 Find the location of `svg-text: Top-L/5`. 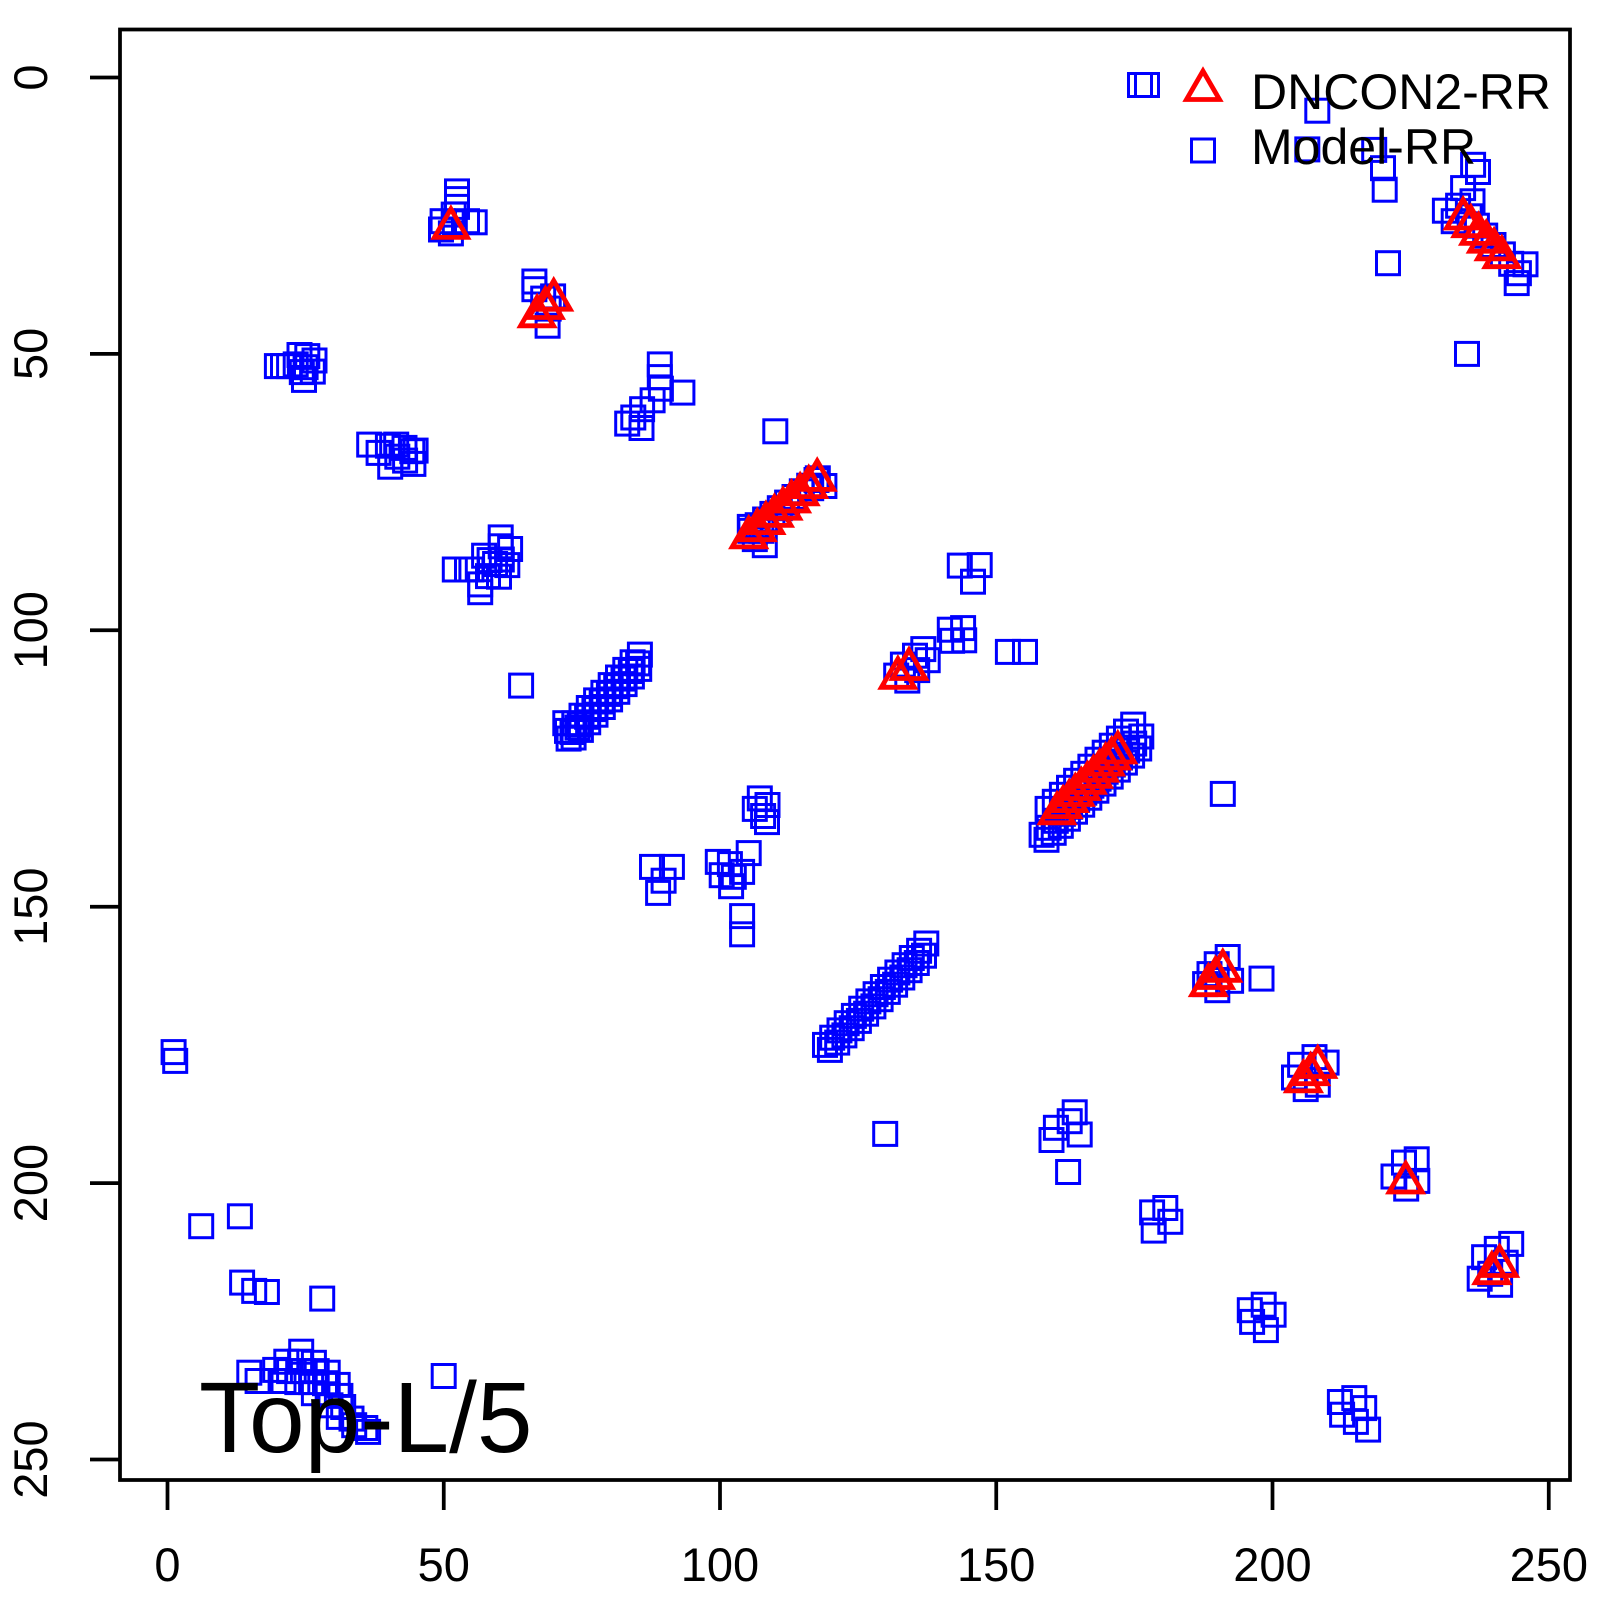

svg-text: Top-L/5 is located at coordinates (366, 1418).